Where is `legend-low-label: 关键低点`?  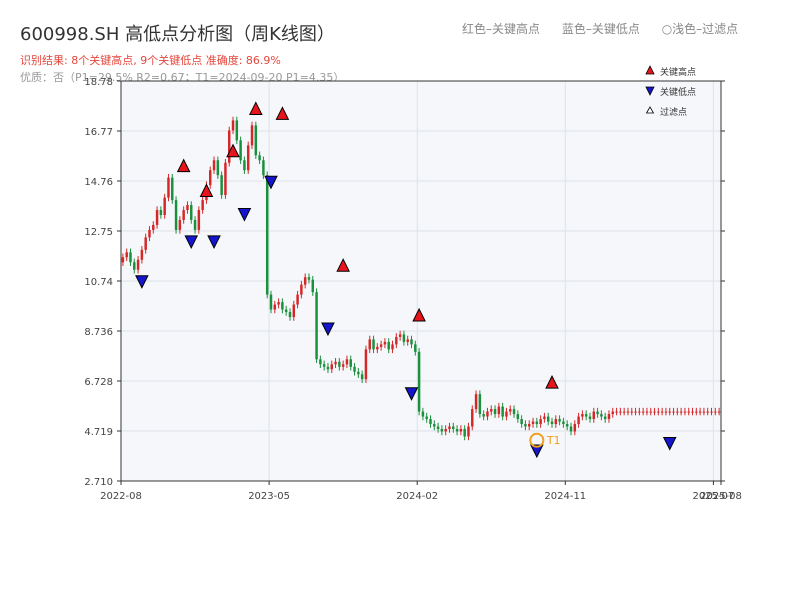
legend-low-label: 关键低点 is located at coordinates (678, 92).